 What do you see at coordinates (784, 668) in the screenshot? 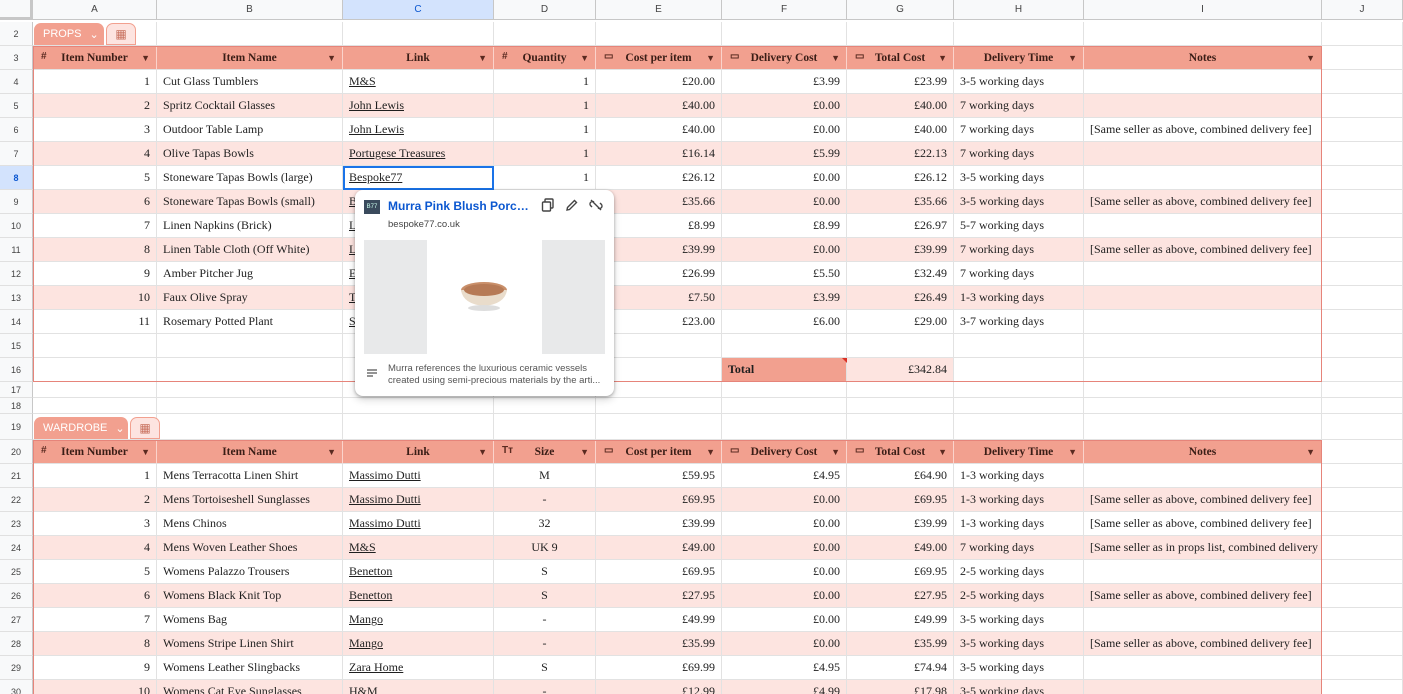
I see `delivery-cost-cell: £4.95` at bounding box center [784, 668].